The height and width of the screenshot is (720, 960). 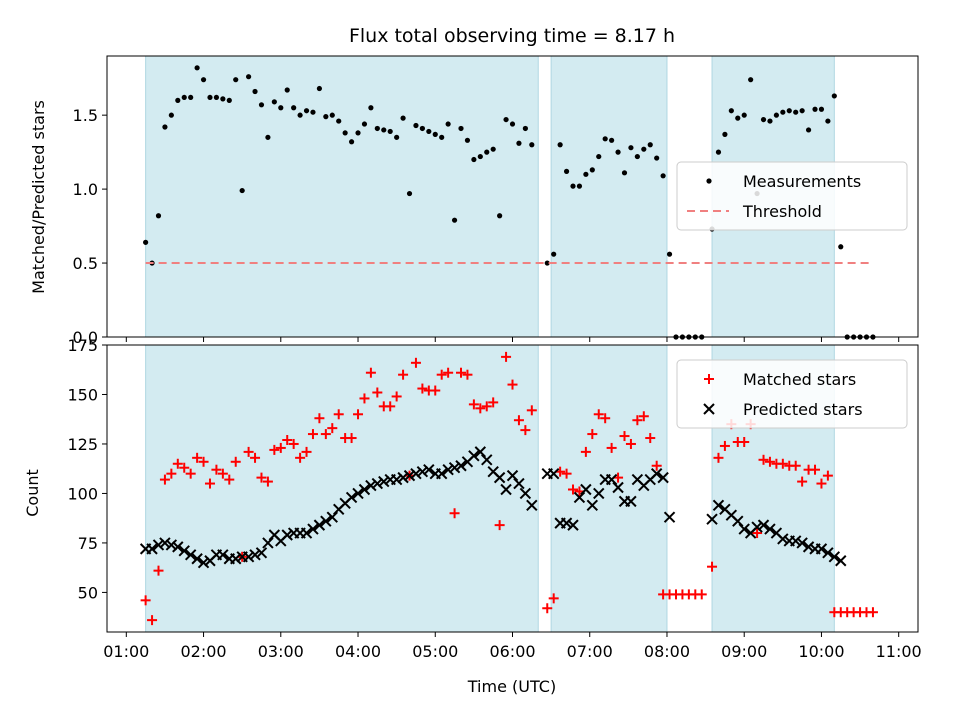 What do you see at coordinates (38, 197) in the screenshot?
I see `top-y-axis-title: Matched/Predicted stars` at bounding box center [38, 197].